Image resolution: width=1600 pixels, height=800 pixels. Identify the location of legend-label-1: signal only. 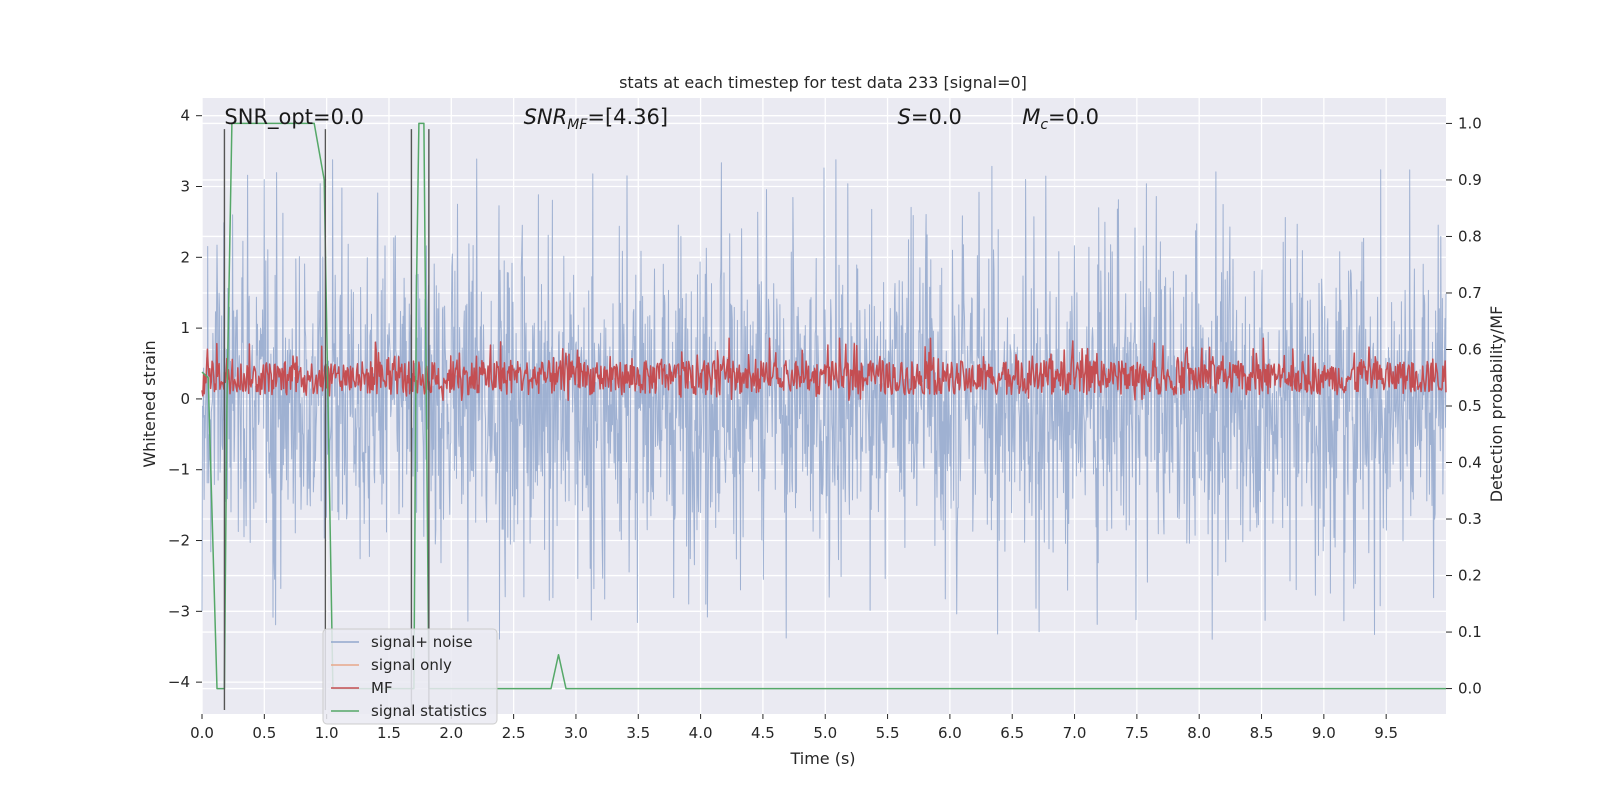
(411, 665).